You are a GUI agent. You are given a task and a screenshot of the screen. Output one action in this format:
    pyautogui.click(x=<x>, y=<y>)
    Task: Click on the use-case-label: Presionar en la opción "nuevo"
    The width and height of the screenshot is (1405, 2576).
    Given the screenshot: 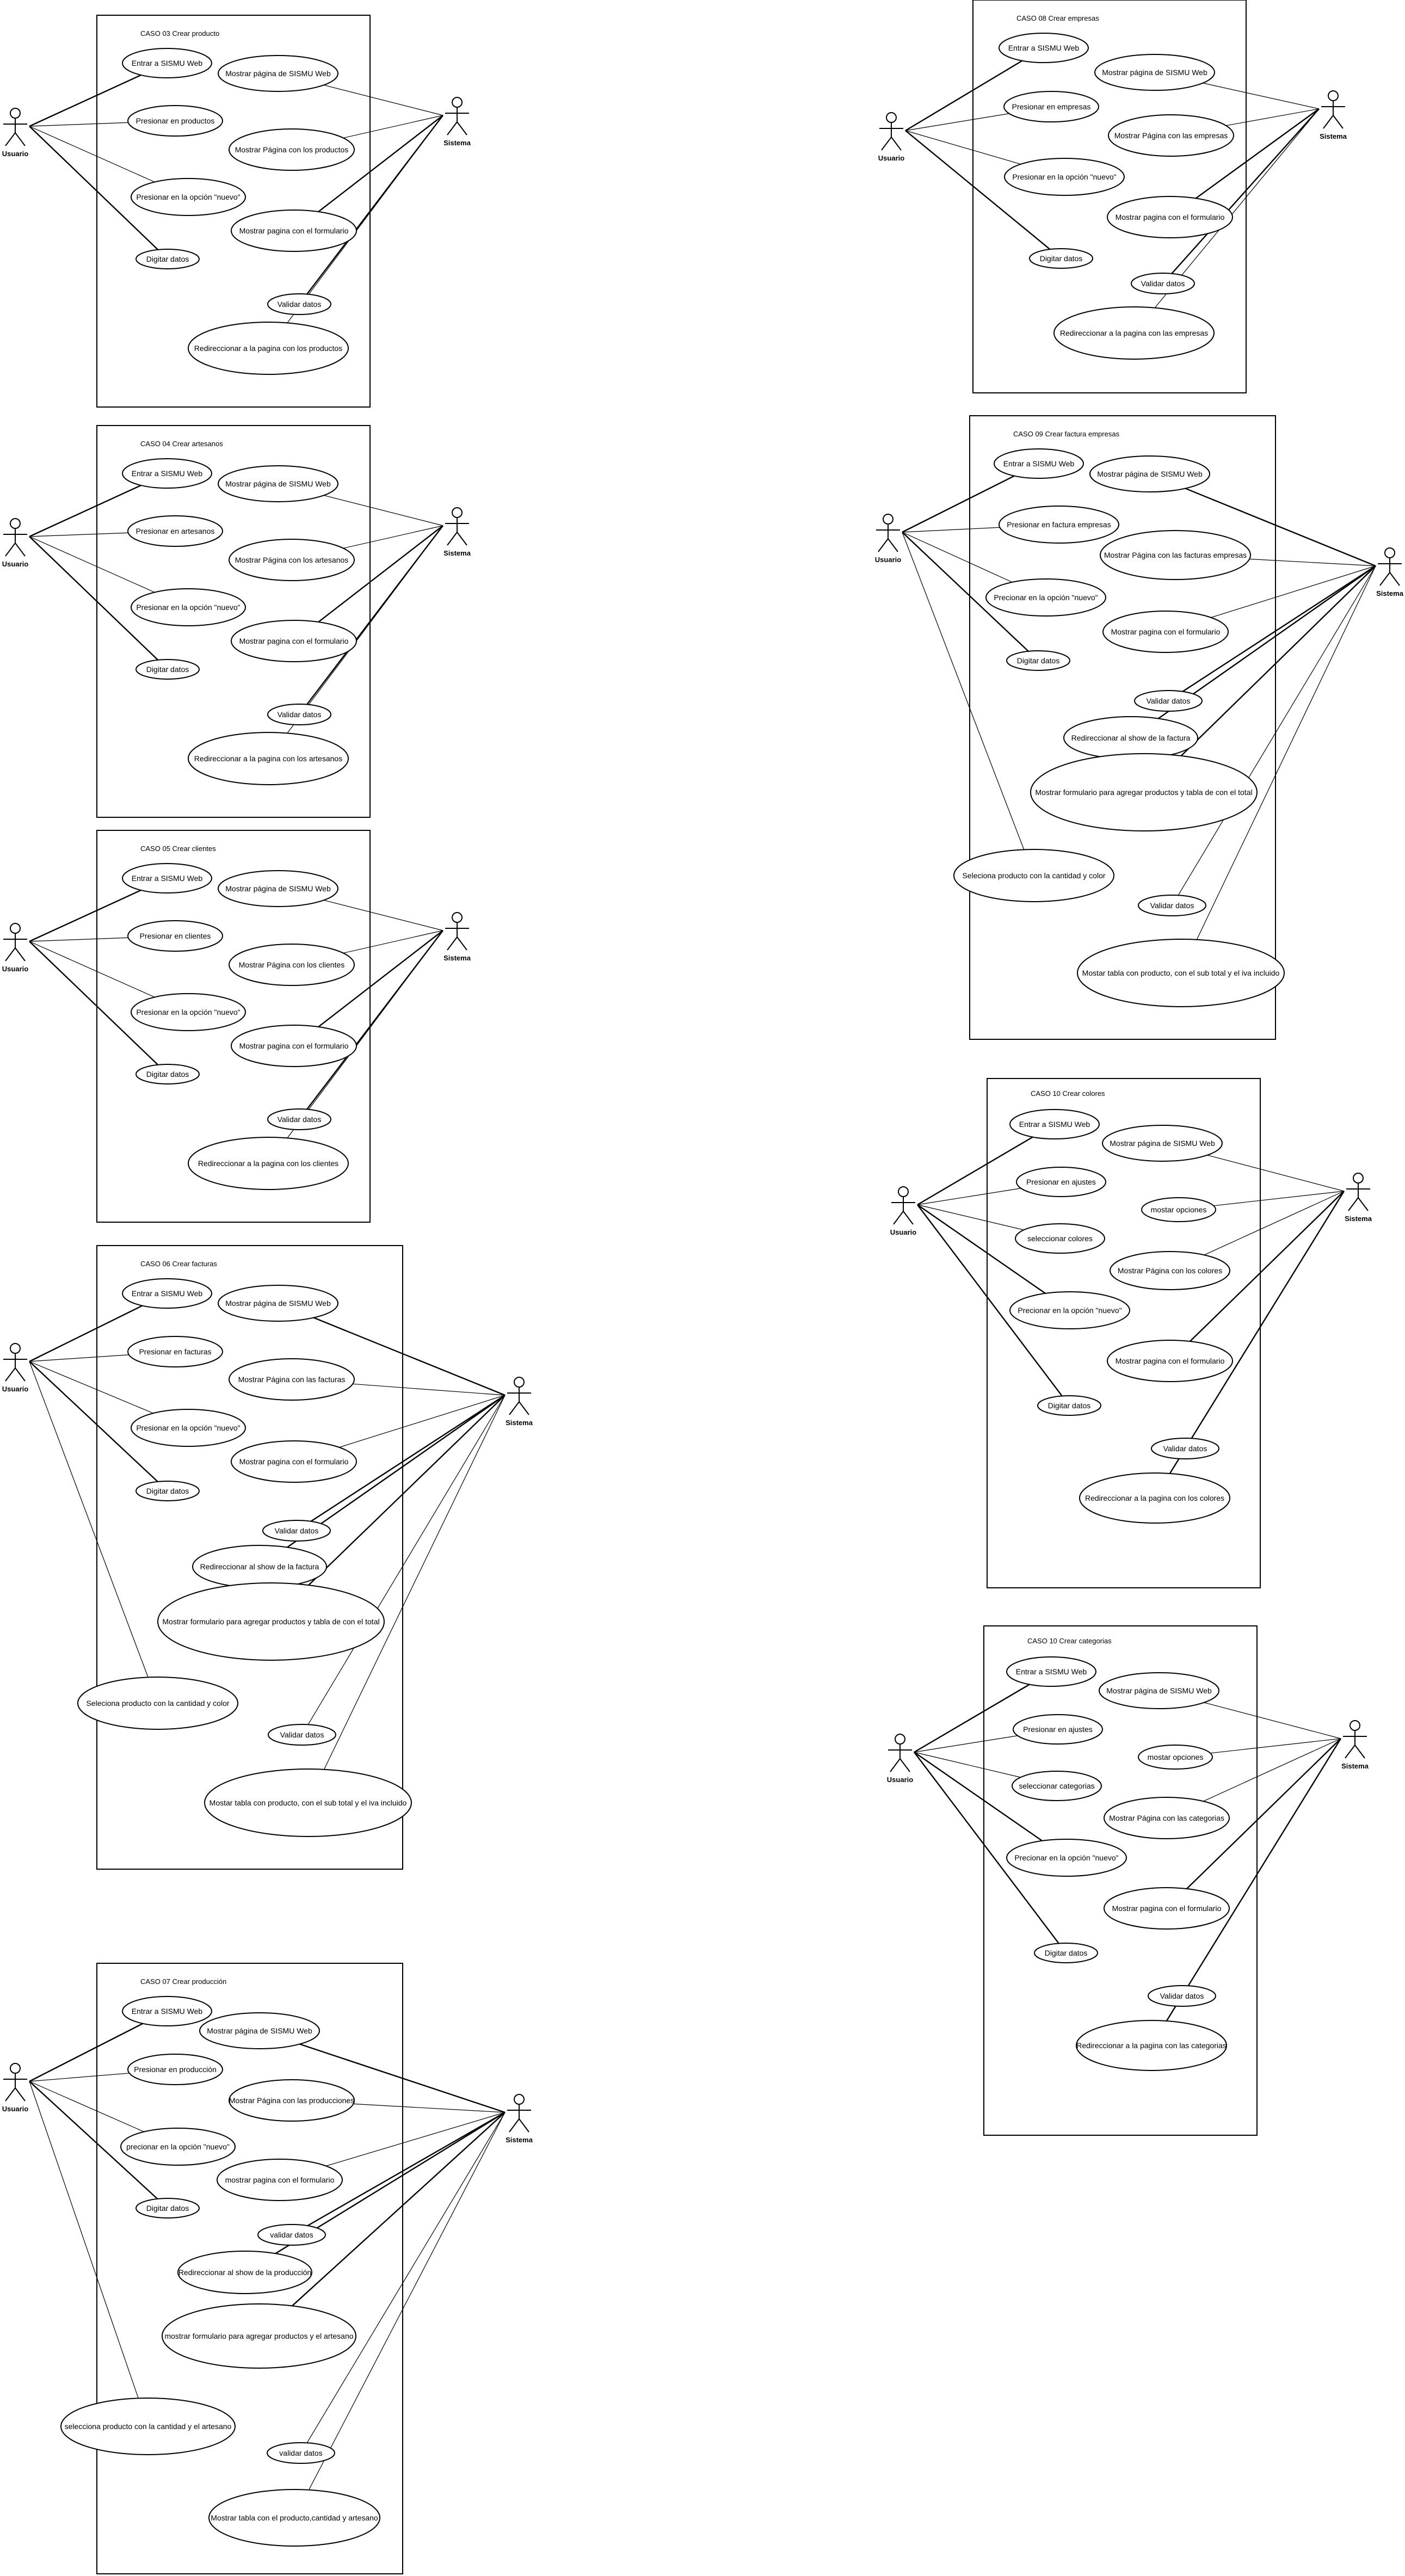 What is the action you would take?
    pyautogui.click(x=1064, y=176)
    